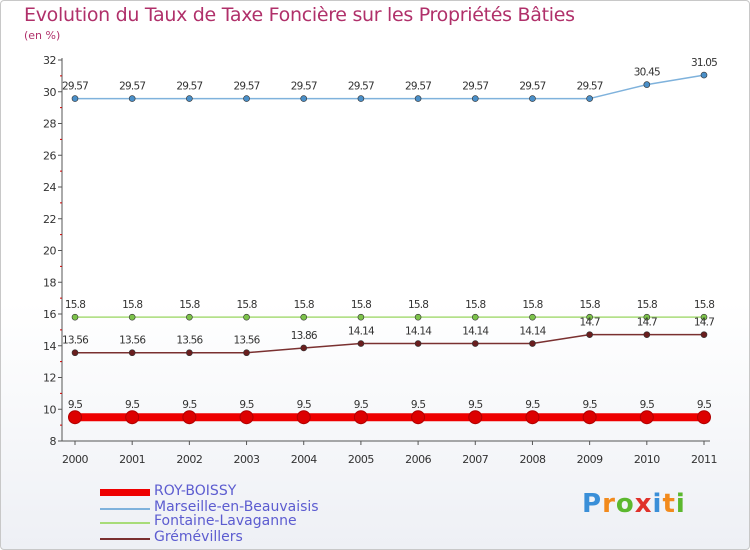  I want to click on y-unit-label: (en %), so click(42, 35).